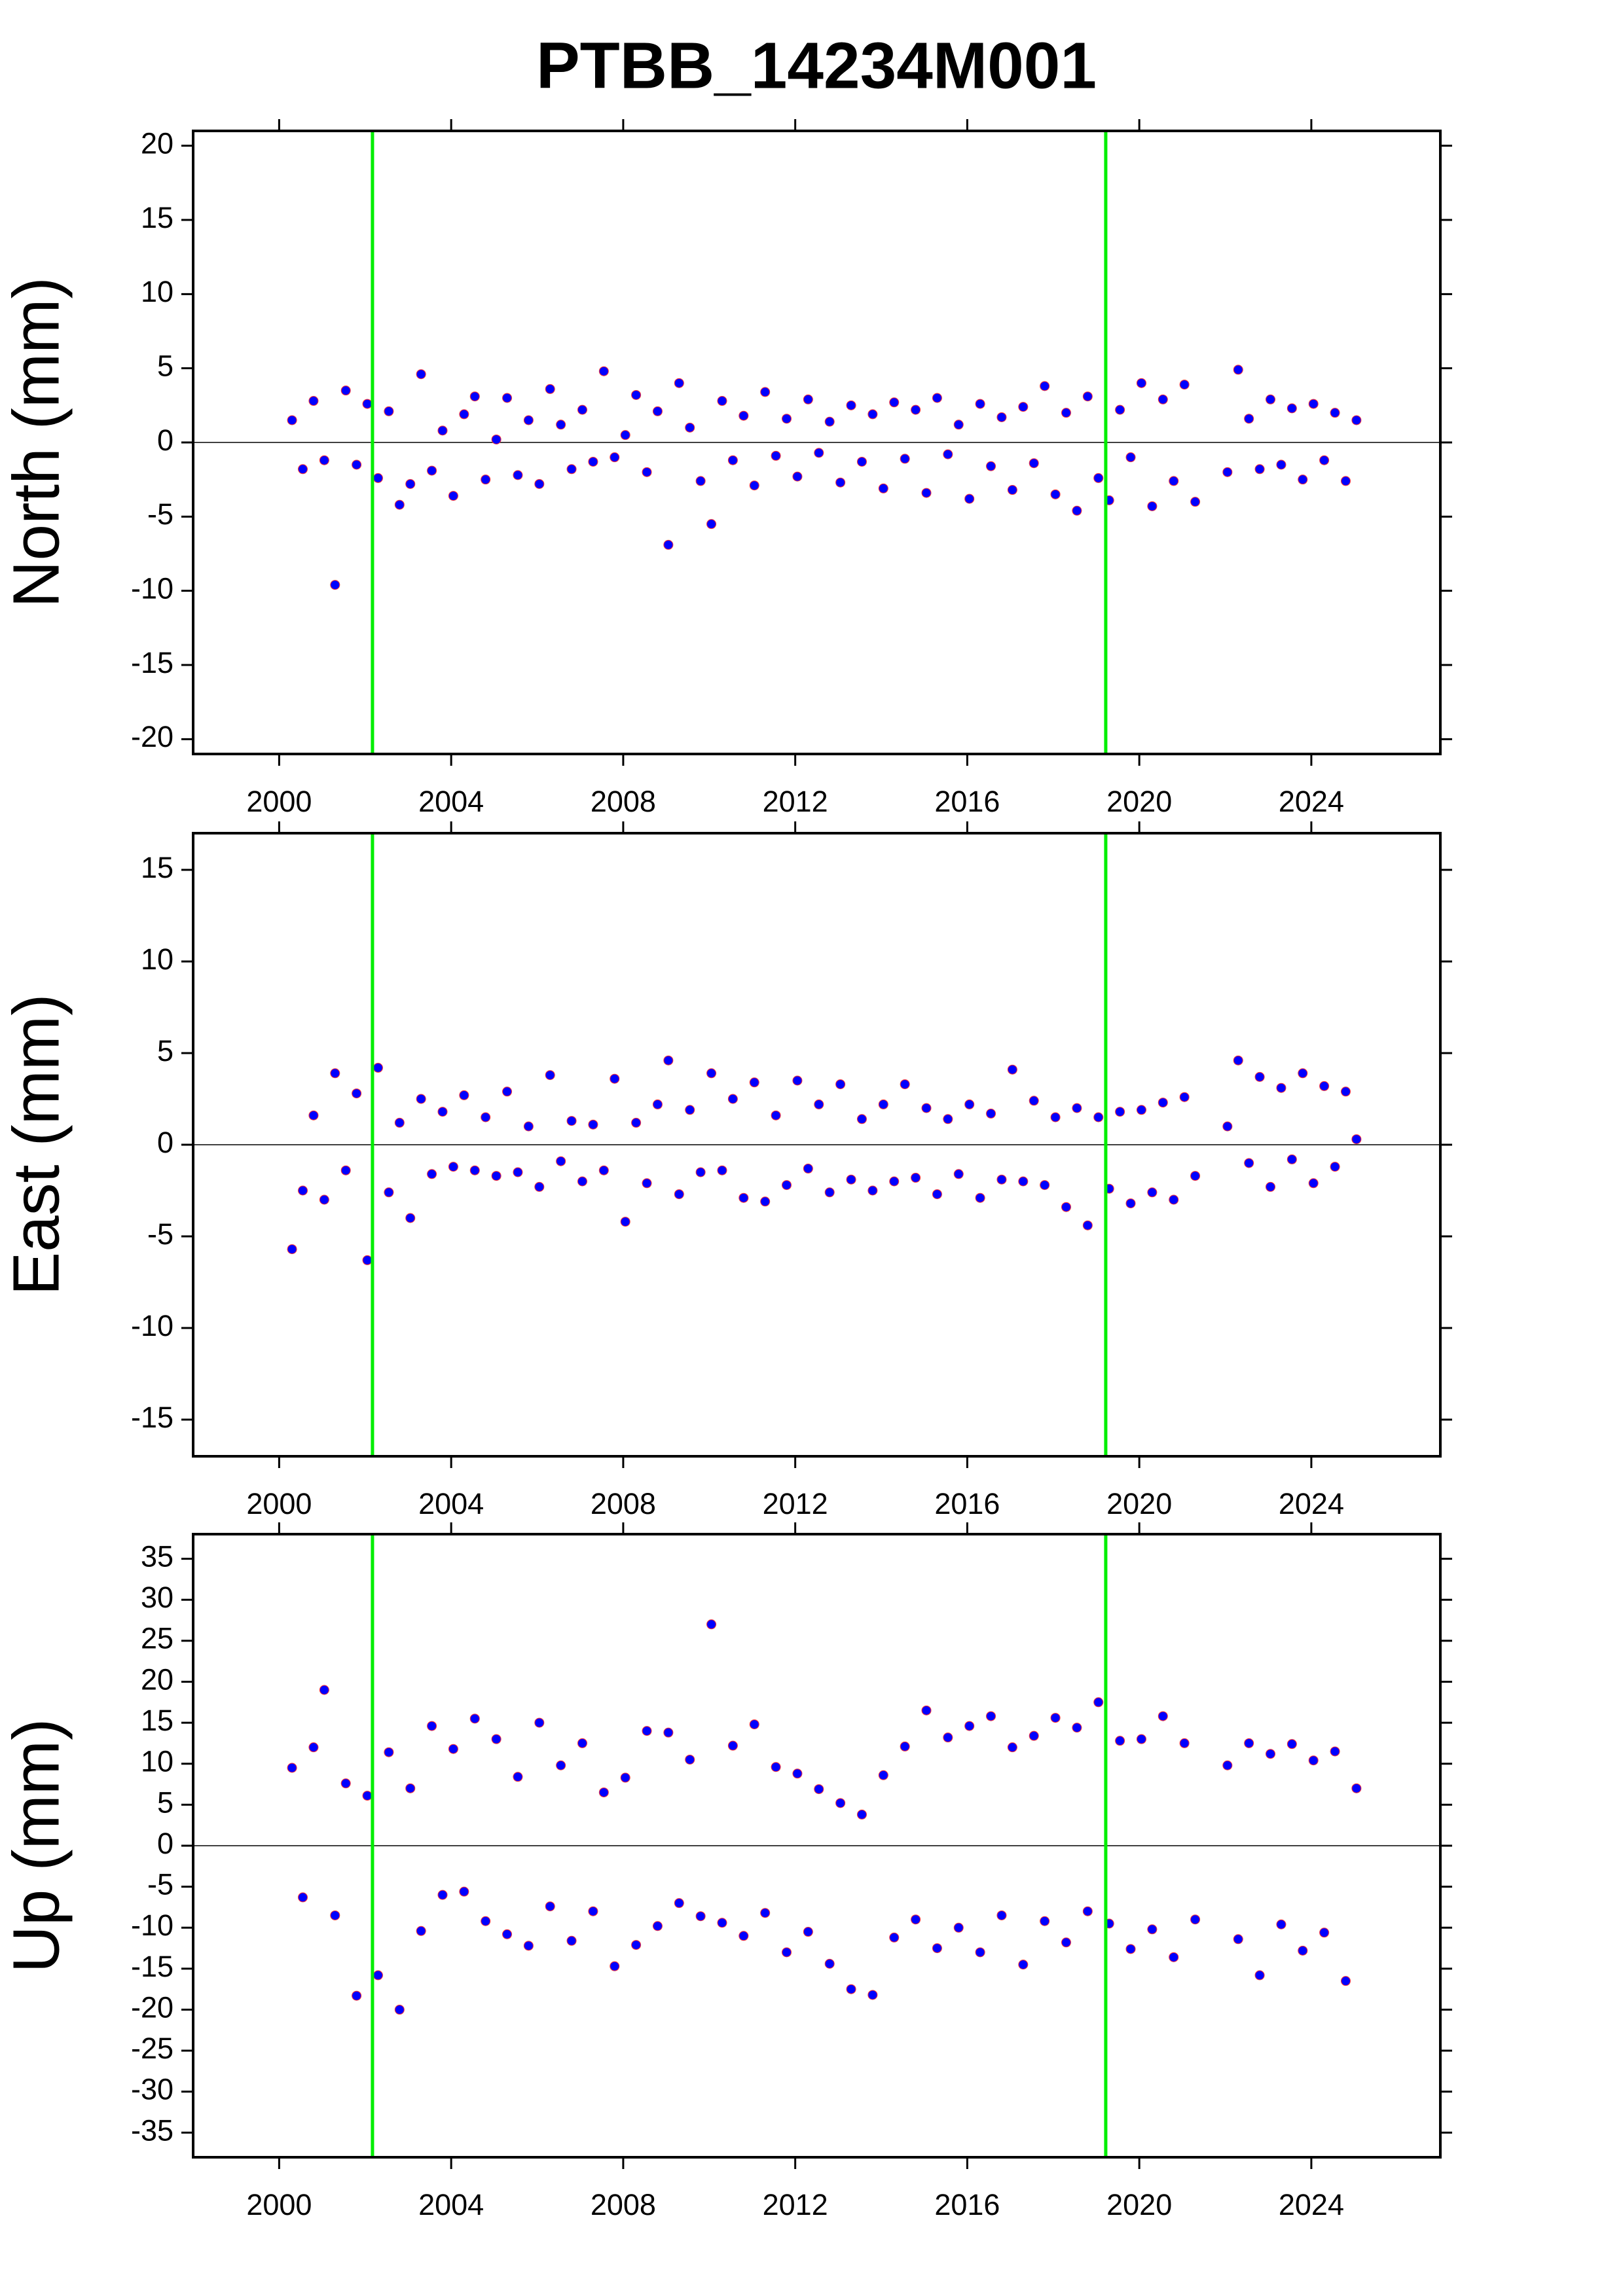 This screenshot has height=2296, width=1623. I want to click on x-tick-label: 2024, so click(1311, 2204).